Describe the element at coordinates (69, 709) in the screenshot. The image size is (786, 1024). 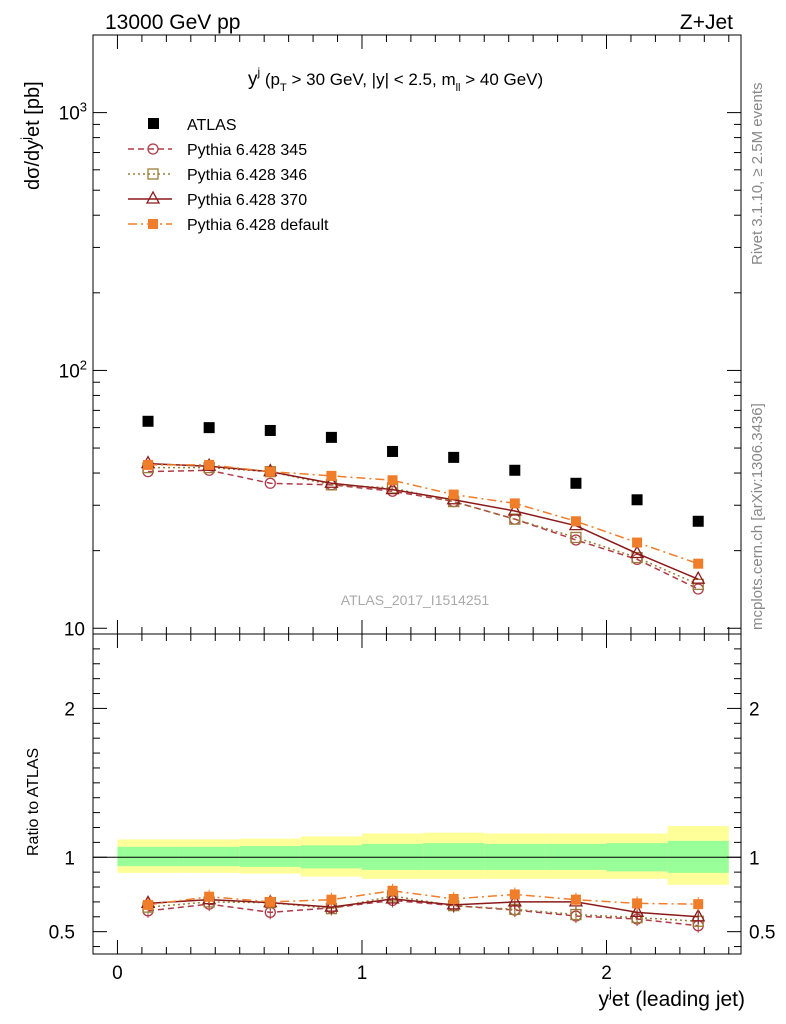
I see `ratio-tick-label-left: 2` at that location.